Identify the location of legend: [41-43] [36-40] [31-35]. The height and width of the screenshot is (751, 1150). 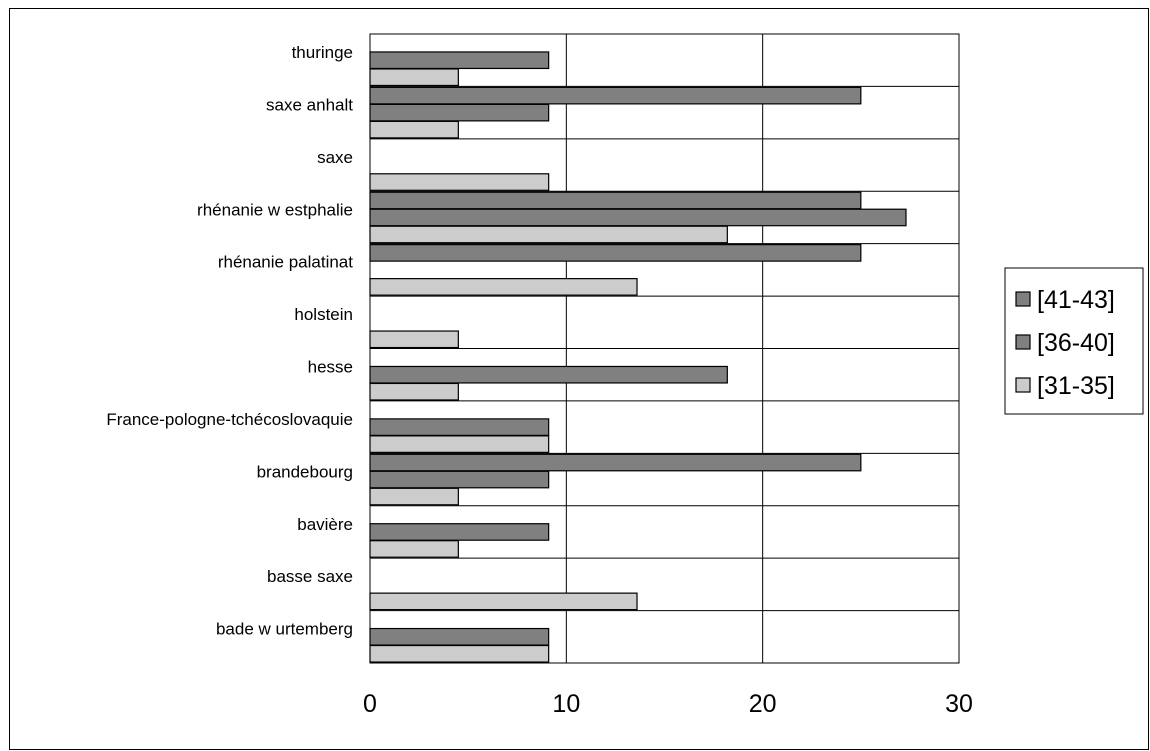
(1074, 341).